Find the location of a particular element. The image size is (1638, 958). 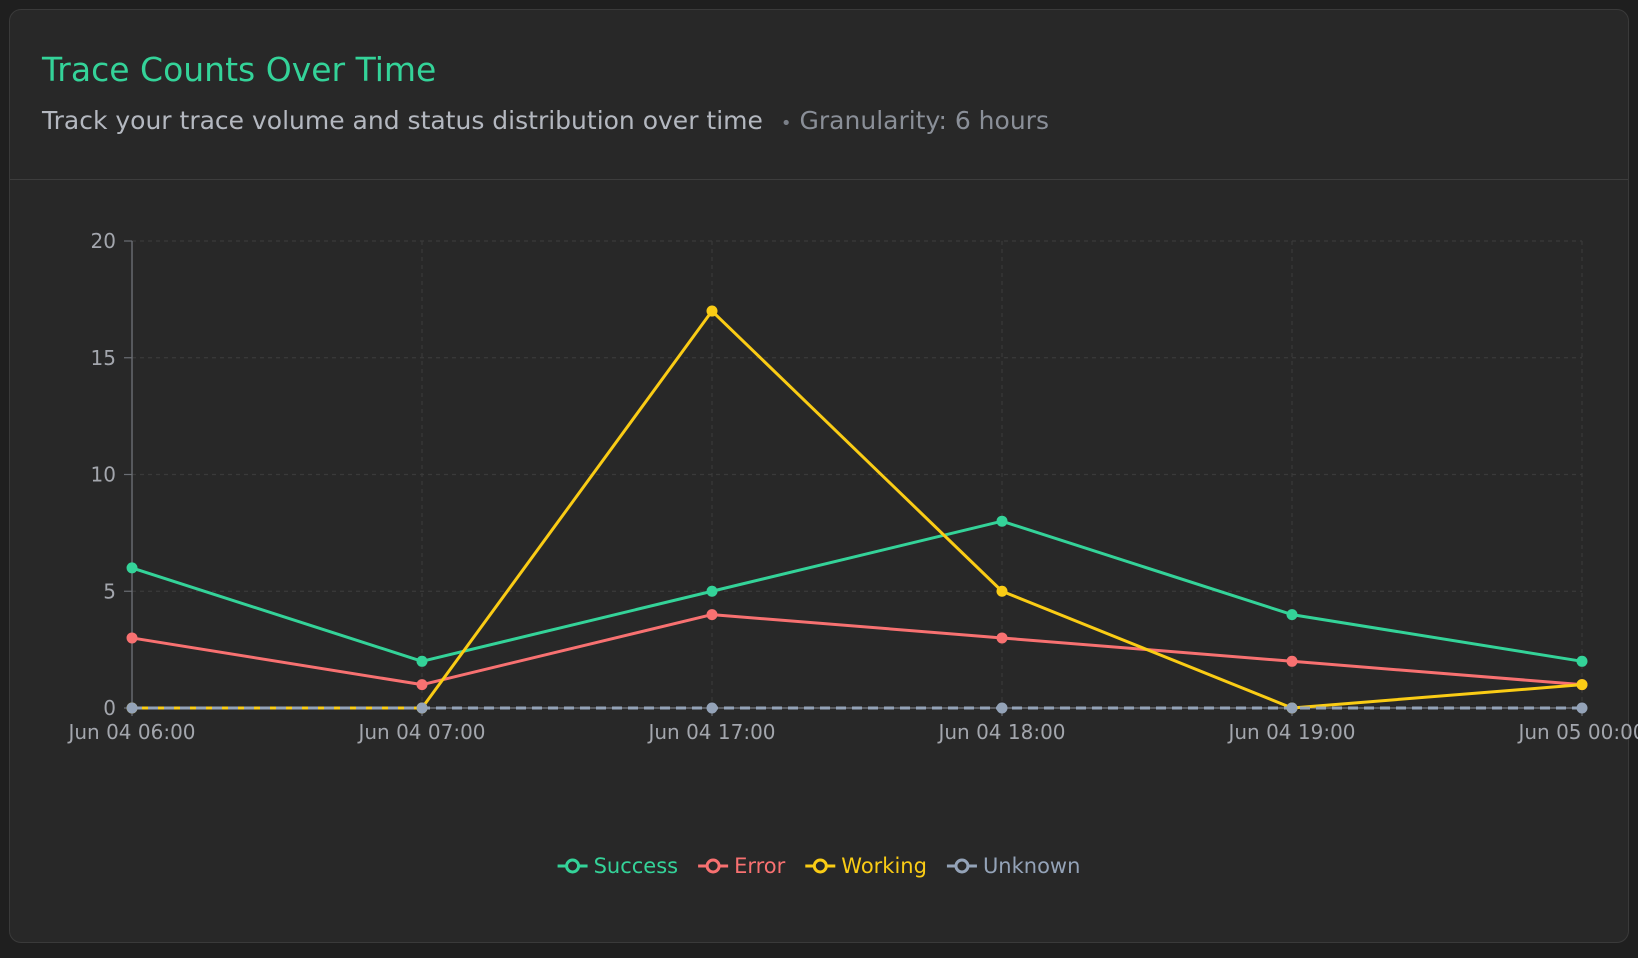

legend-item-working: Working is located at coordinates (866, 866).